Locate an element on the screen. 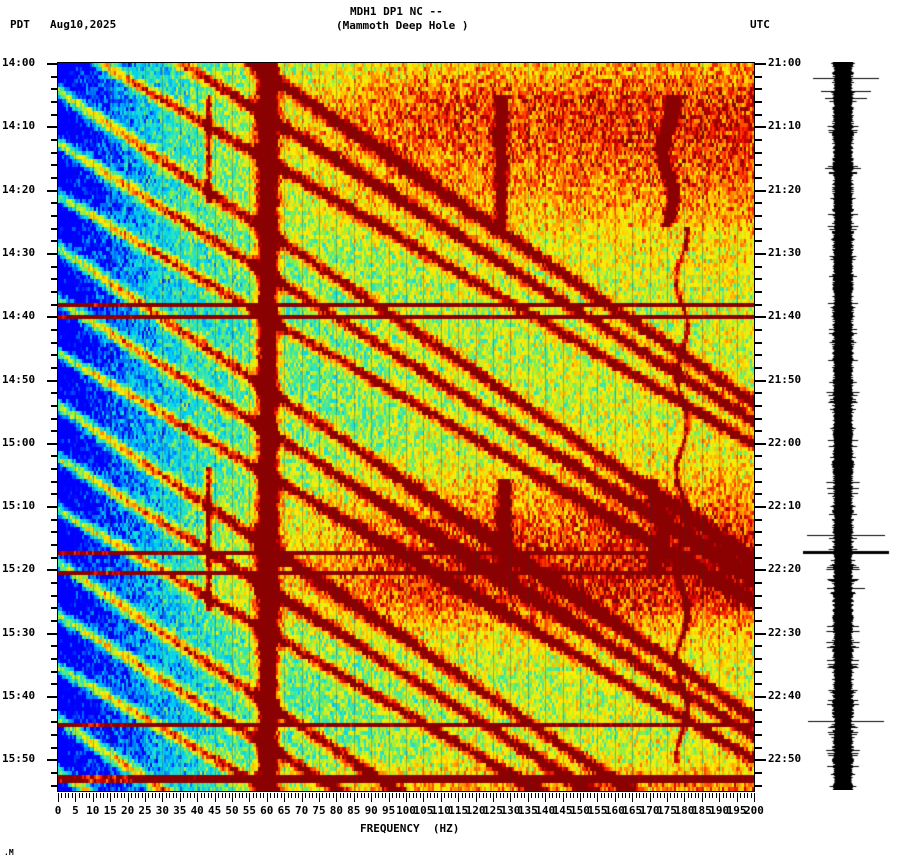 This screenshot has width=902, height=864. frequency-label: 110 is located at coordinates (440, 810).